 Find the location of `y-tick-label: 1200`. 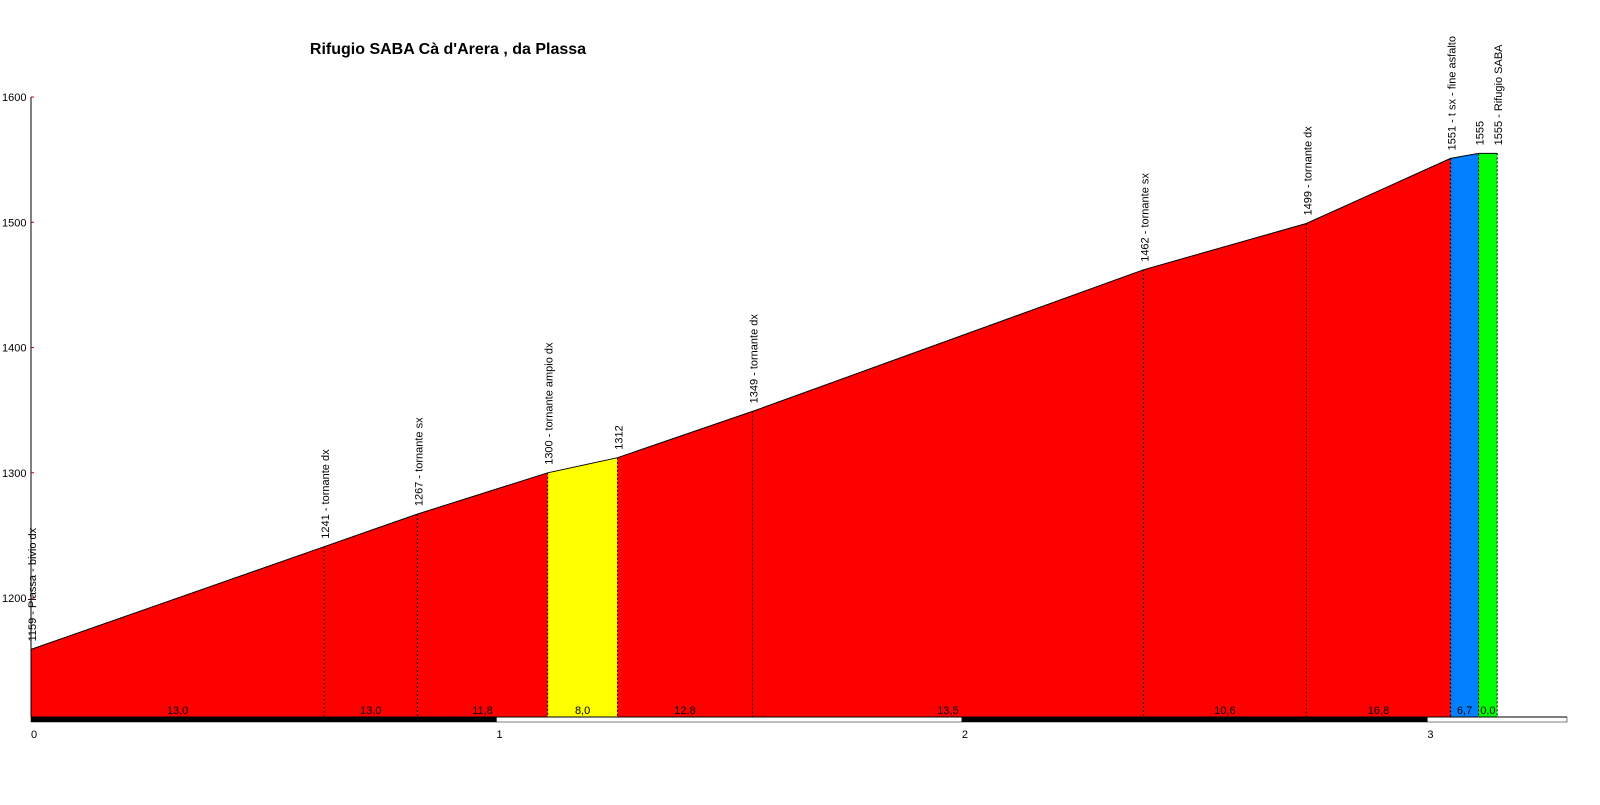

y-tick-label: 1200 is located at coordinates (14, 599).